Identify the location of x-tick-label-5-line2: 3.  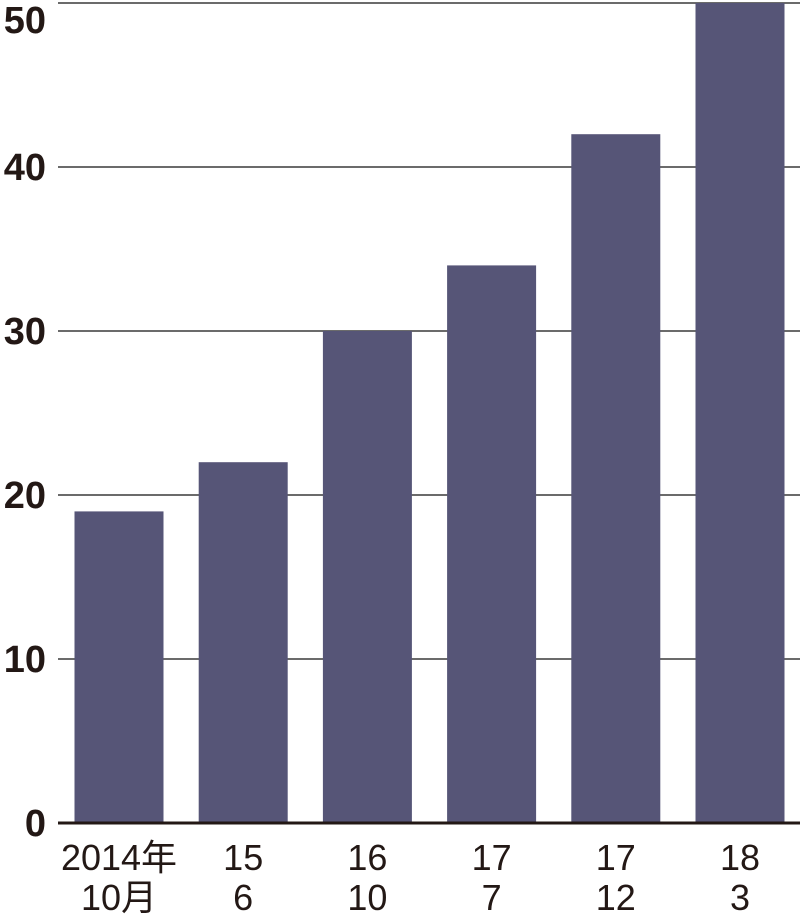
(740, 895).